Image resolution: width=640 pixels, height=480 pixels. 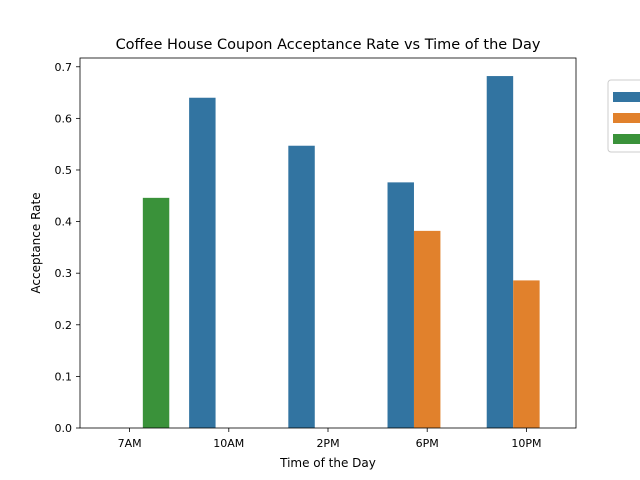 I want to click on bar-3-7AM, so click(x=156, y=312).